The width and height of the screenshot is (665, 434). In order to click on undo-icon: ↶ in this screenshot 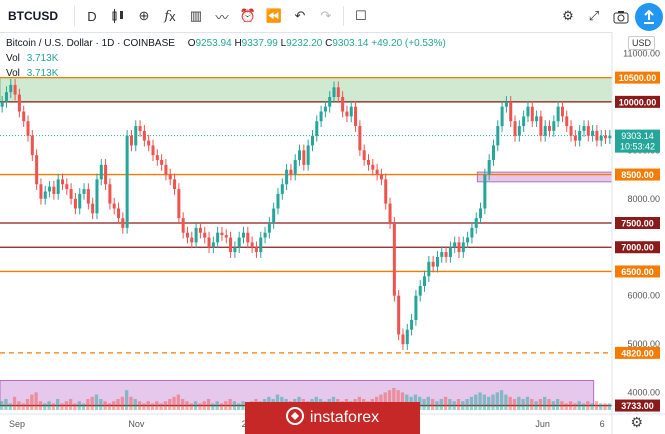, I will do `click(300, 15)`.